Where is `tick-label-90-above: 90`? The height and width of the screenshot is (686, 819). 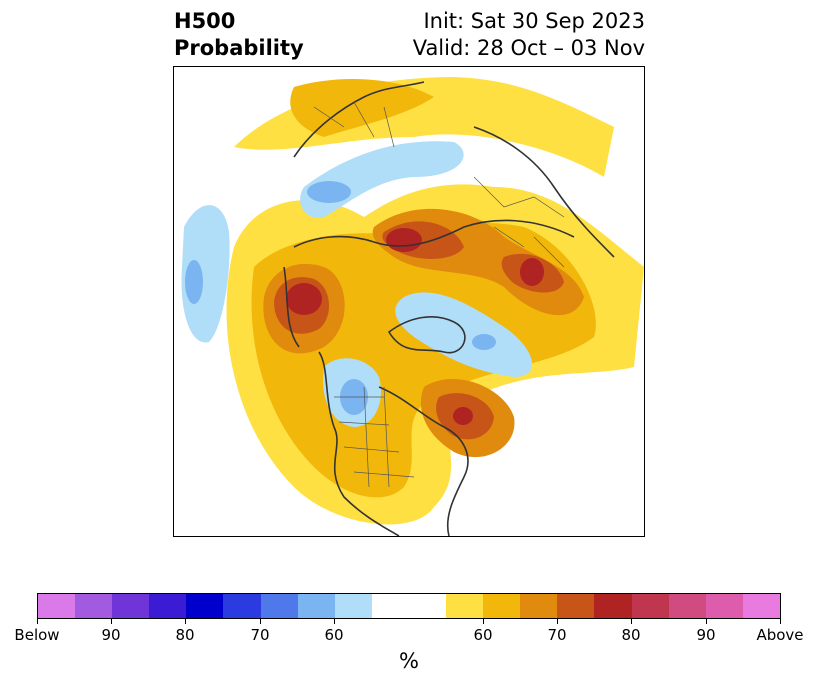
tick-label-90-above: 90 is located at coordinates (706, 635).